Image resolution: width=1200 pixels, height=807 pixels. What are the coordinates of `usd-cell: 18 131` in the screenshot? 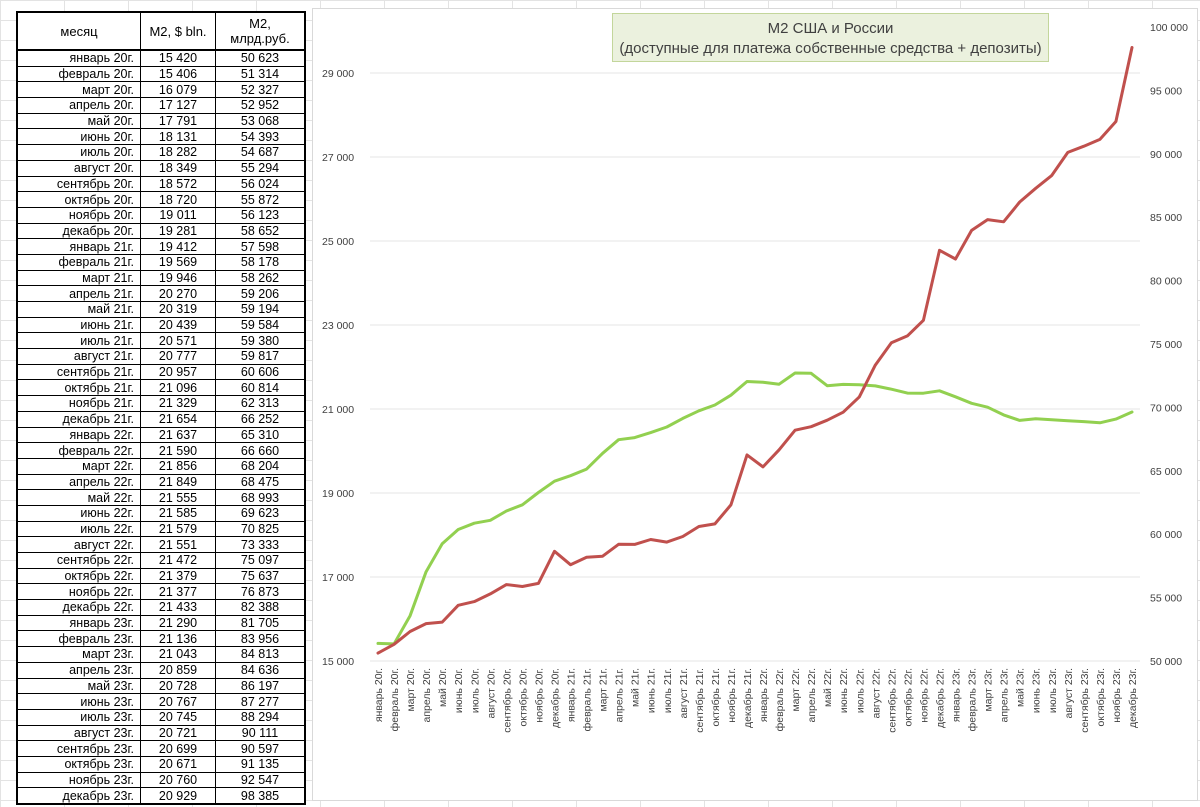 It's located at (178, 137).